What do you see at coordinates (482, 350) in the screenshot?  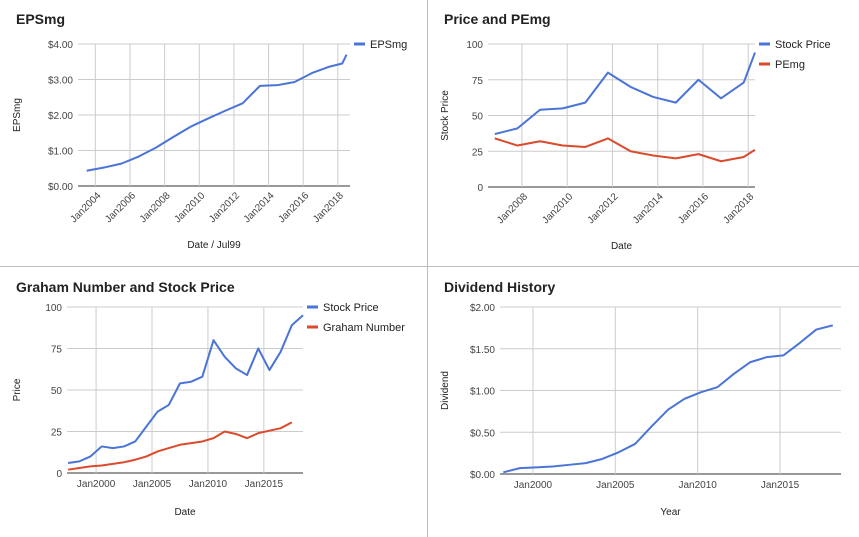 I see `dividend-y-tick-label: $1.50` at bounding box center [482, 350].